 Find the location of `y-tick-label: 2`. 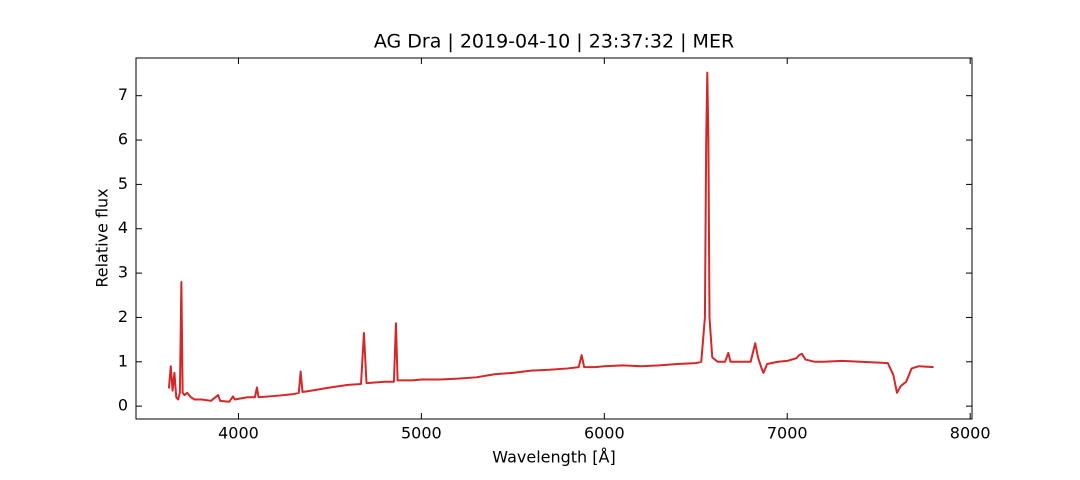

y-tick-label: 2 is located at coordinates (123, 316).